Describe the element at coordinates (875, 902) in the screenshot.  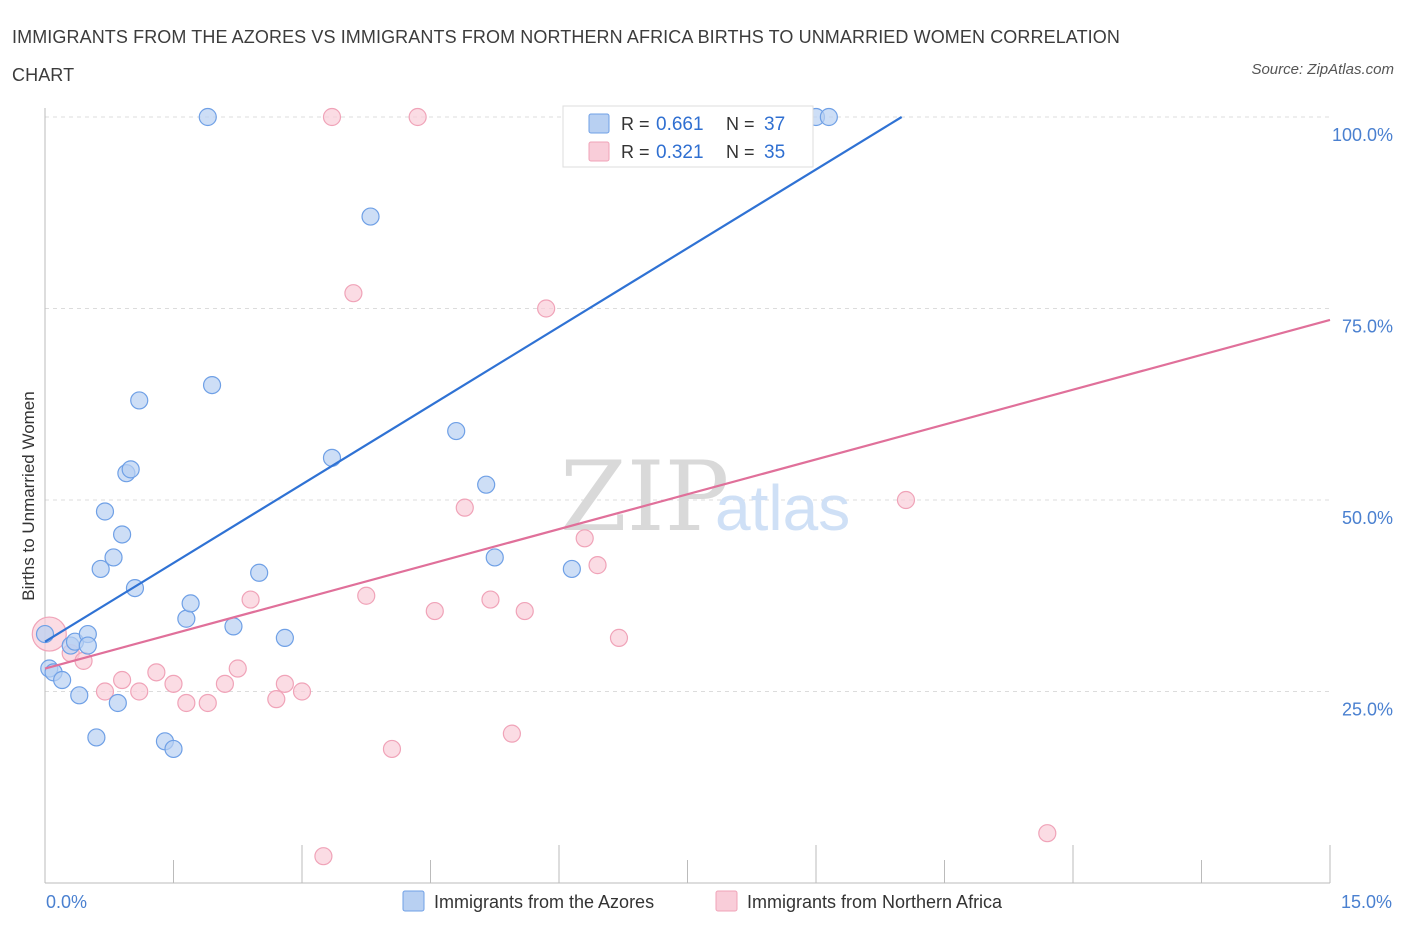
I see `bottom-legend-label-nafrica: Immigrants from Northern Africa` at that location.